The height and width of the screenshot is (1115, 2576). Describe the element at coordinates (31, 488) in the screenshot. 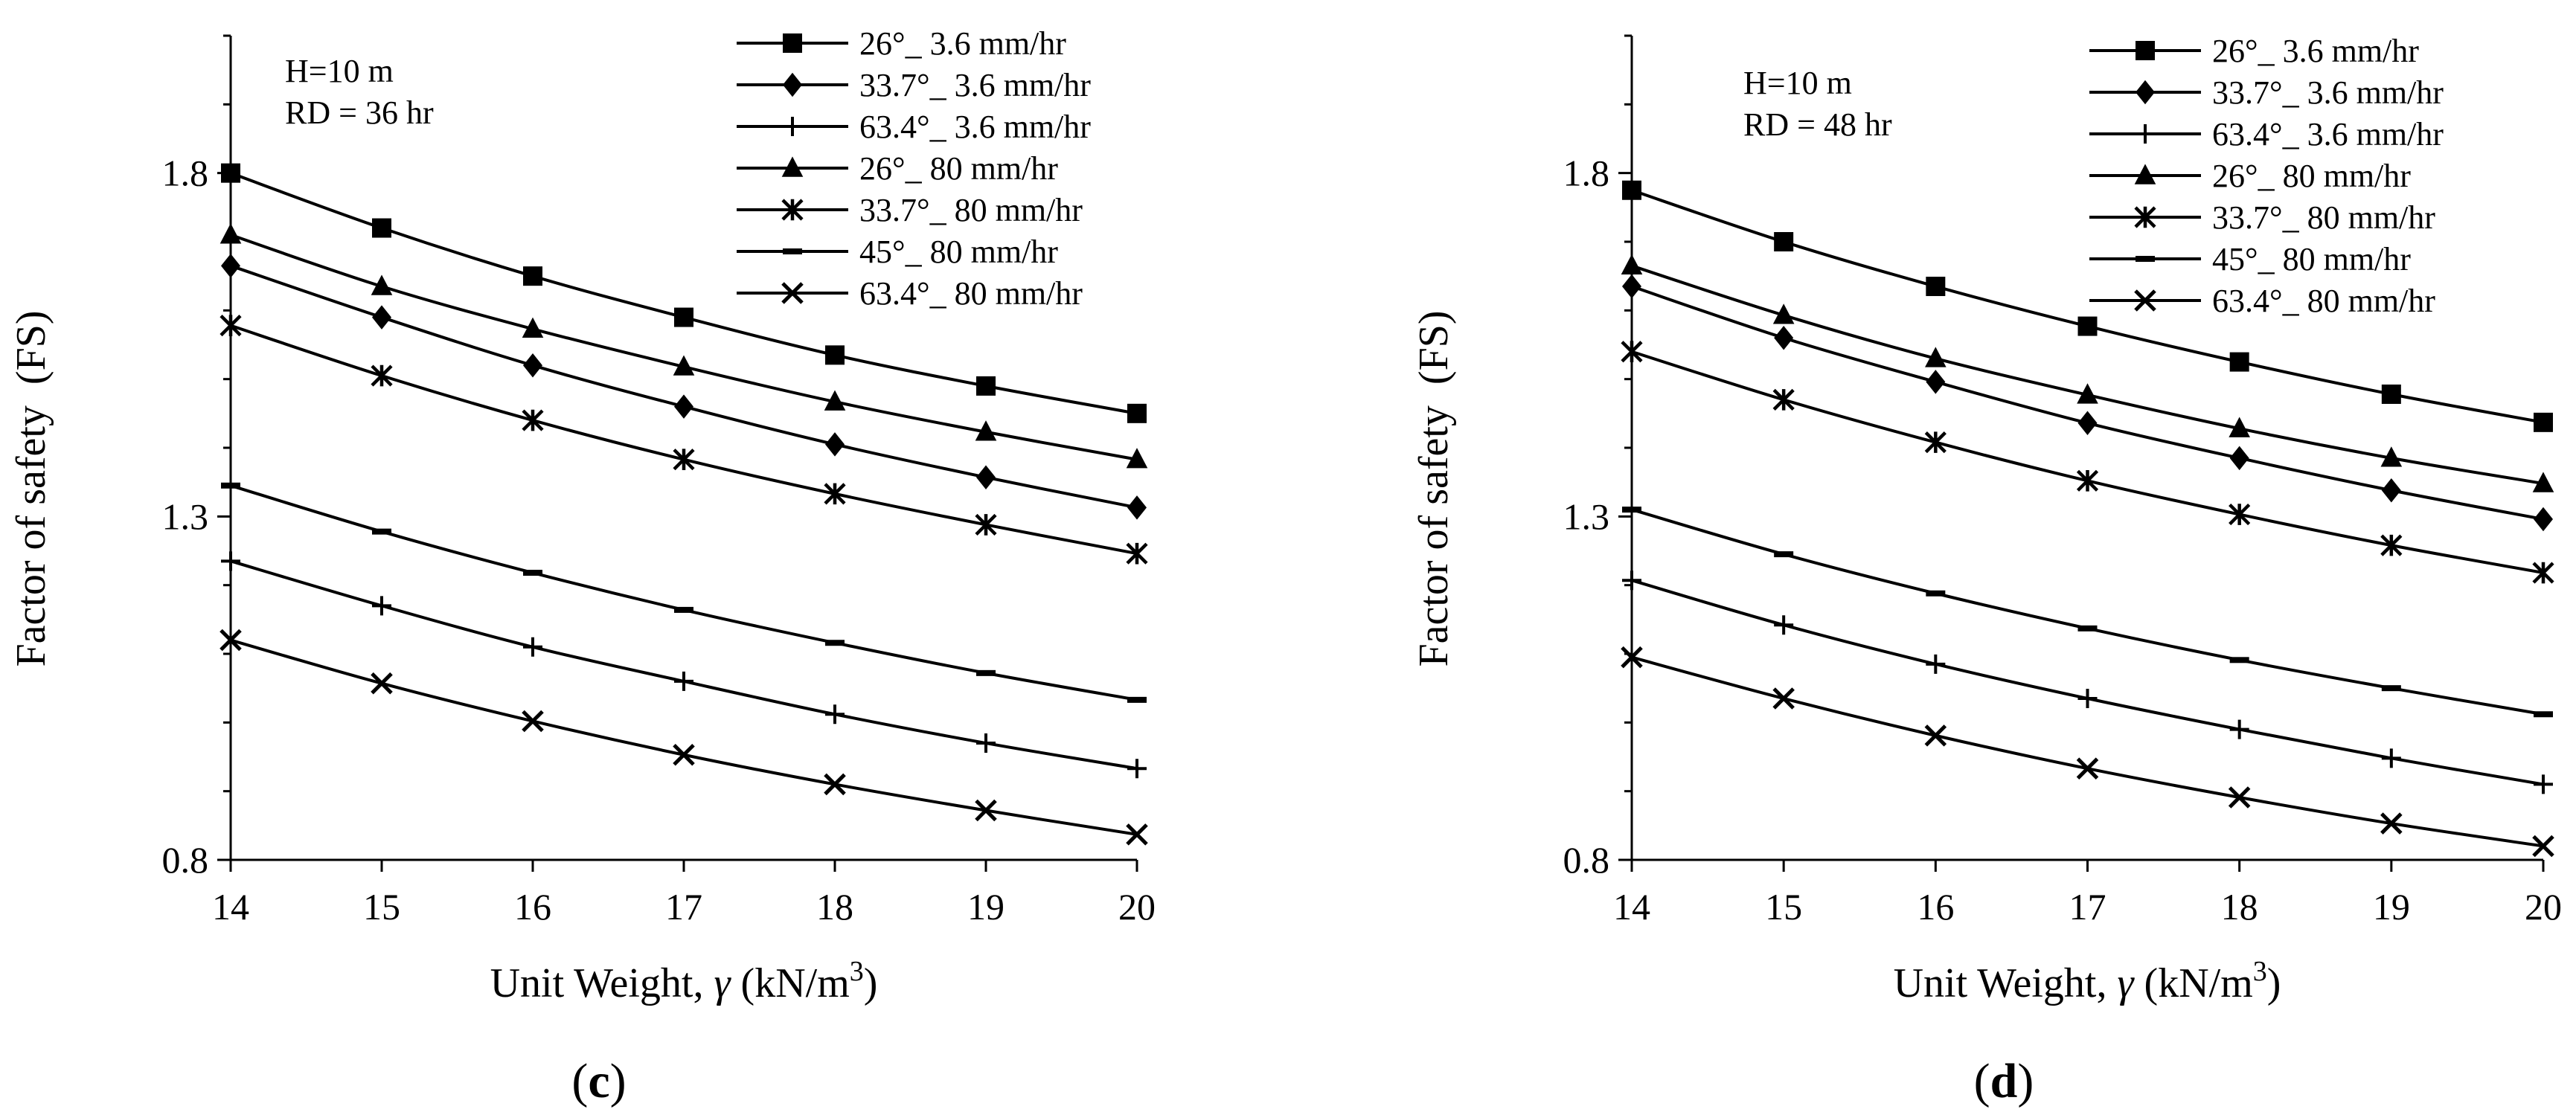

I see `y-axis-label: Factor of safety (FS)` at that location.